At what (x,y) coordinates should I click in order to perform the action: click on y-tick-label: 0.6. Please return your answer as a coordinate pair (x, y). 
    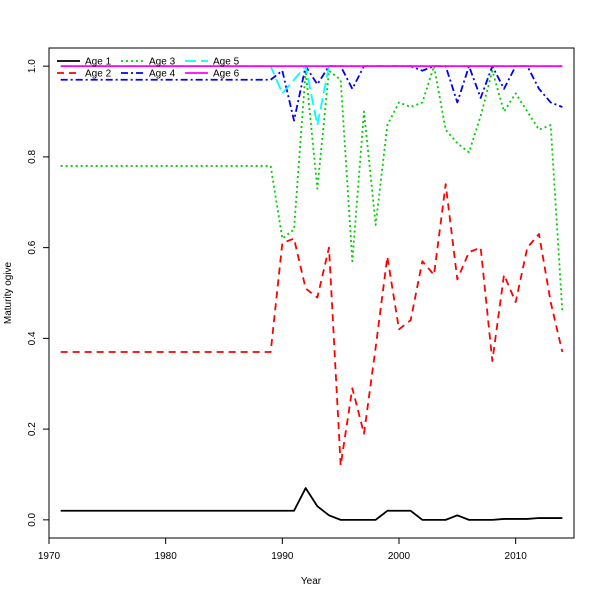
    Looking at the image, I should click on (32, 247).